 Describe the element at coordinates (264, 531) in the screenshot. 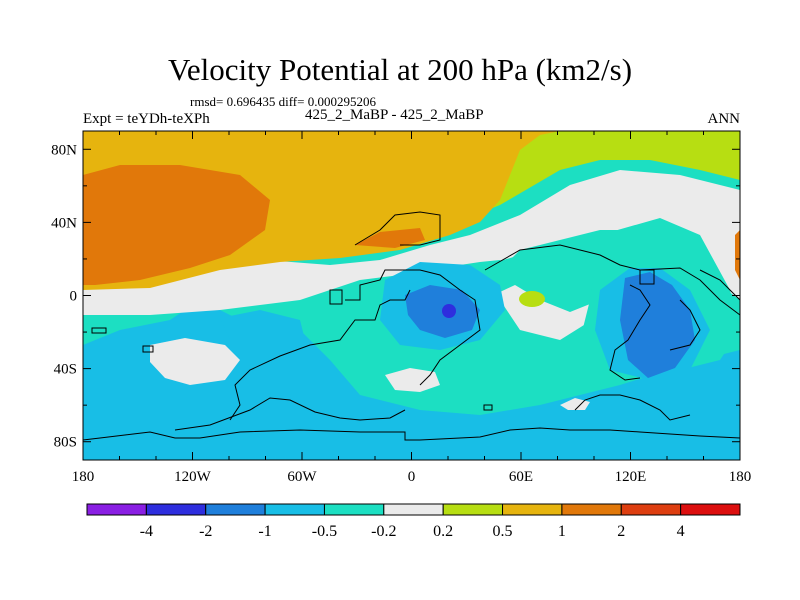

I see `colorbar-label: -1` at that location.